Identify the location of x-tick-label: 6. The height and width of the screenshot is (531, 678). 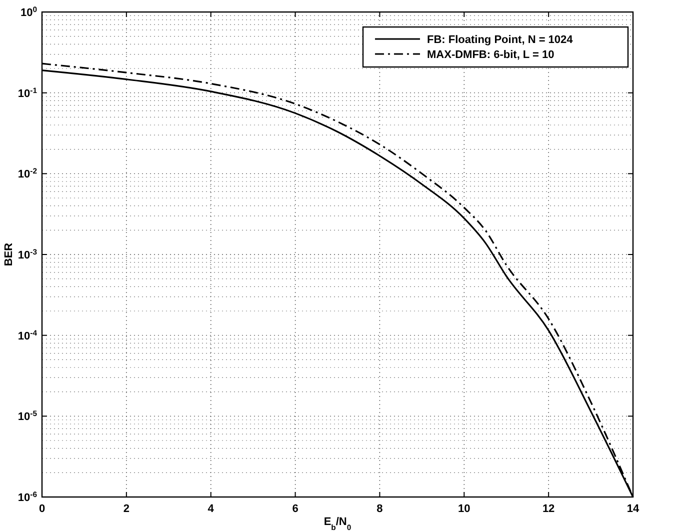
(295, 509).